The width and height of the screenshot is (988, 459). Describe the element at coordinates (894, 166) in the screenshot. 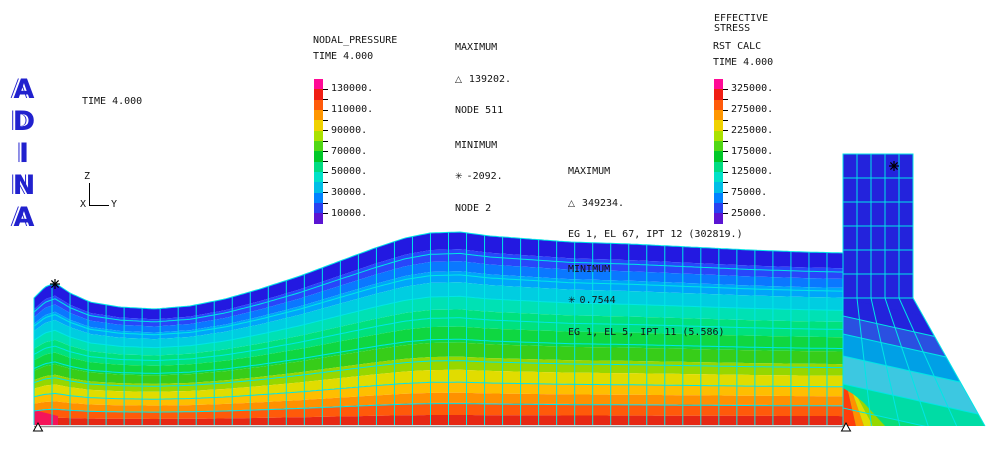

I see `maximum-star-marker` at that location.